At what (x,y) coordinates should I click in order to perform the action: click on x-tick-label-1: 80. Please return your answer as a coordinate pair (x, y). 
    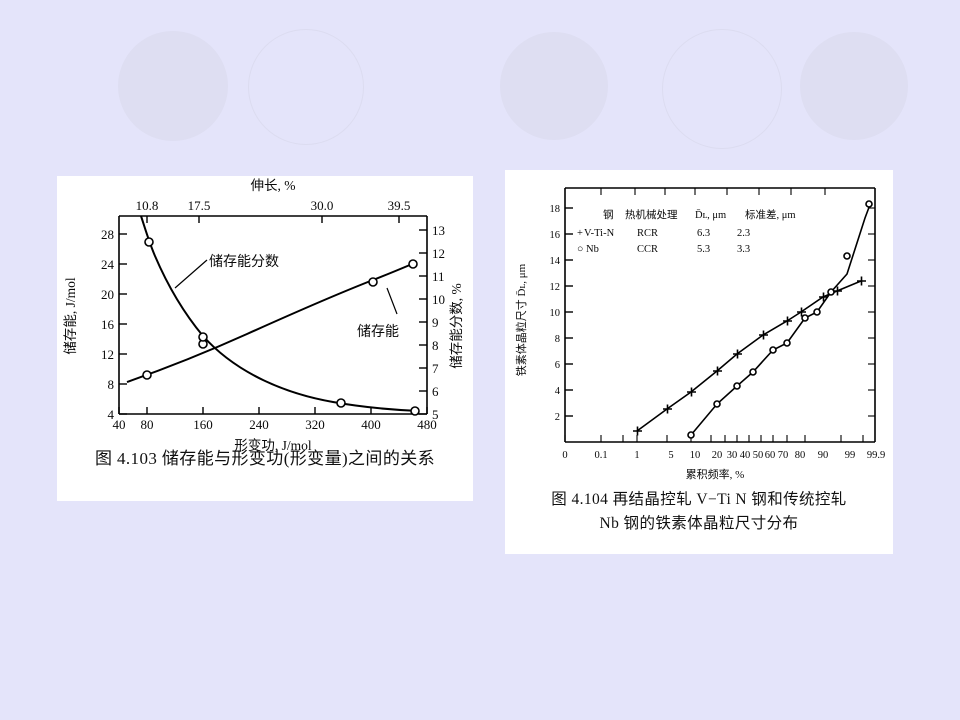
    Looking at the image, I should click on (147, 424).